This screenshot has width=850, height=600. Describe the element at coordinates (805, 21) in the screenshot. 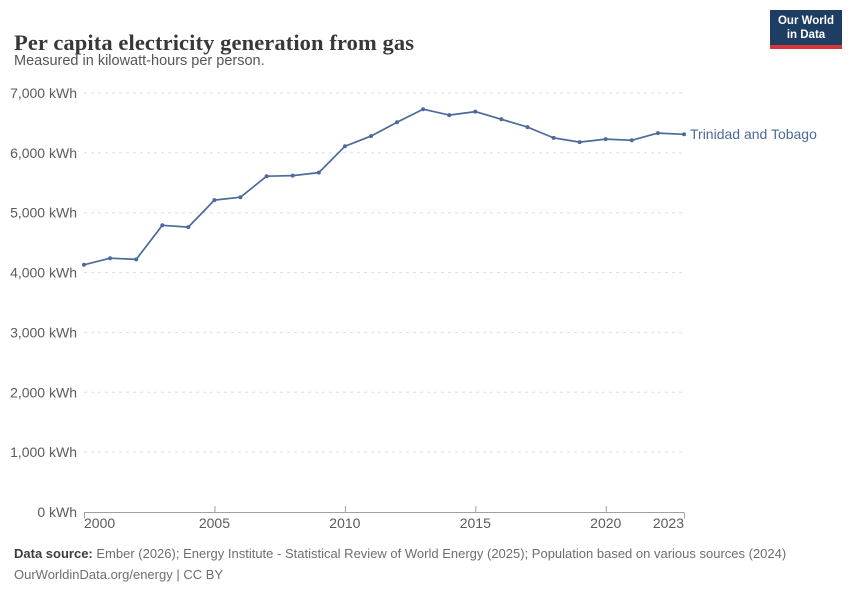

I see `owid-logo-line1: Our World` at that location.